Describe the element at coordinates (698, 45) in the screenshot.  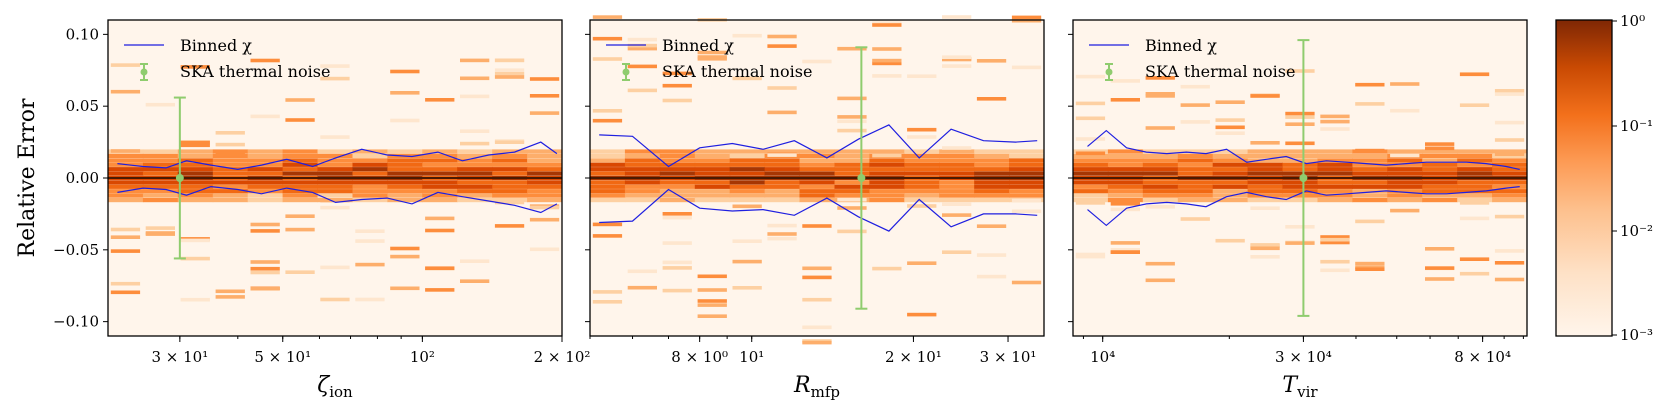
I see `legend-line-label: Binned χ` at that location.